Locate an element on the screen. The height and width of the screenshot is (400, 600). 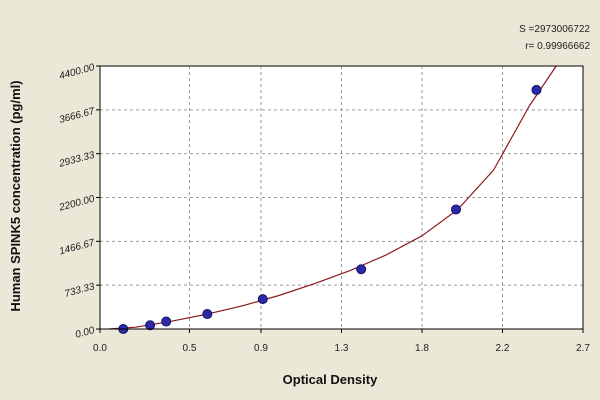
x-tick-label: 0.5 is located at coordinates (189, 348).